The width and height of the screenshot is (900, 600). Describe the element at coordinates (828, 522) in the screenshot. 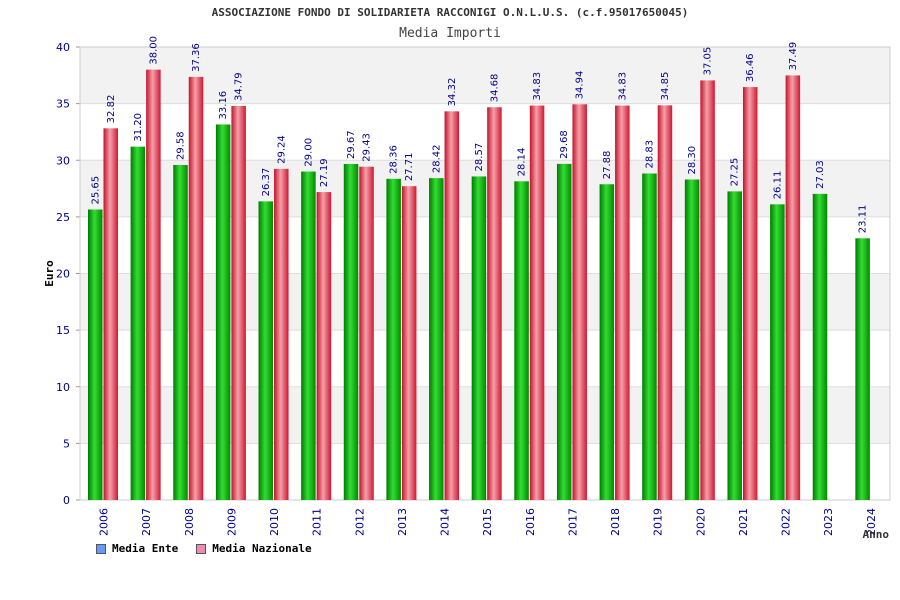

I see `x-tick-label: 2023` at that location.